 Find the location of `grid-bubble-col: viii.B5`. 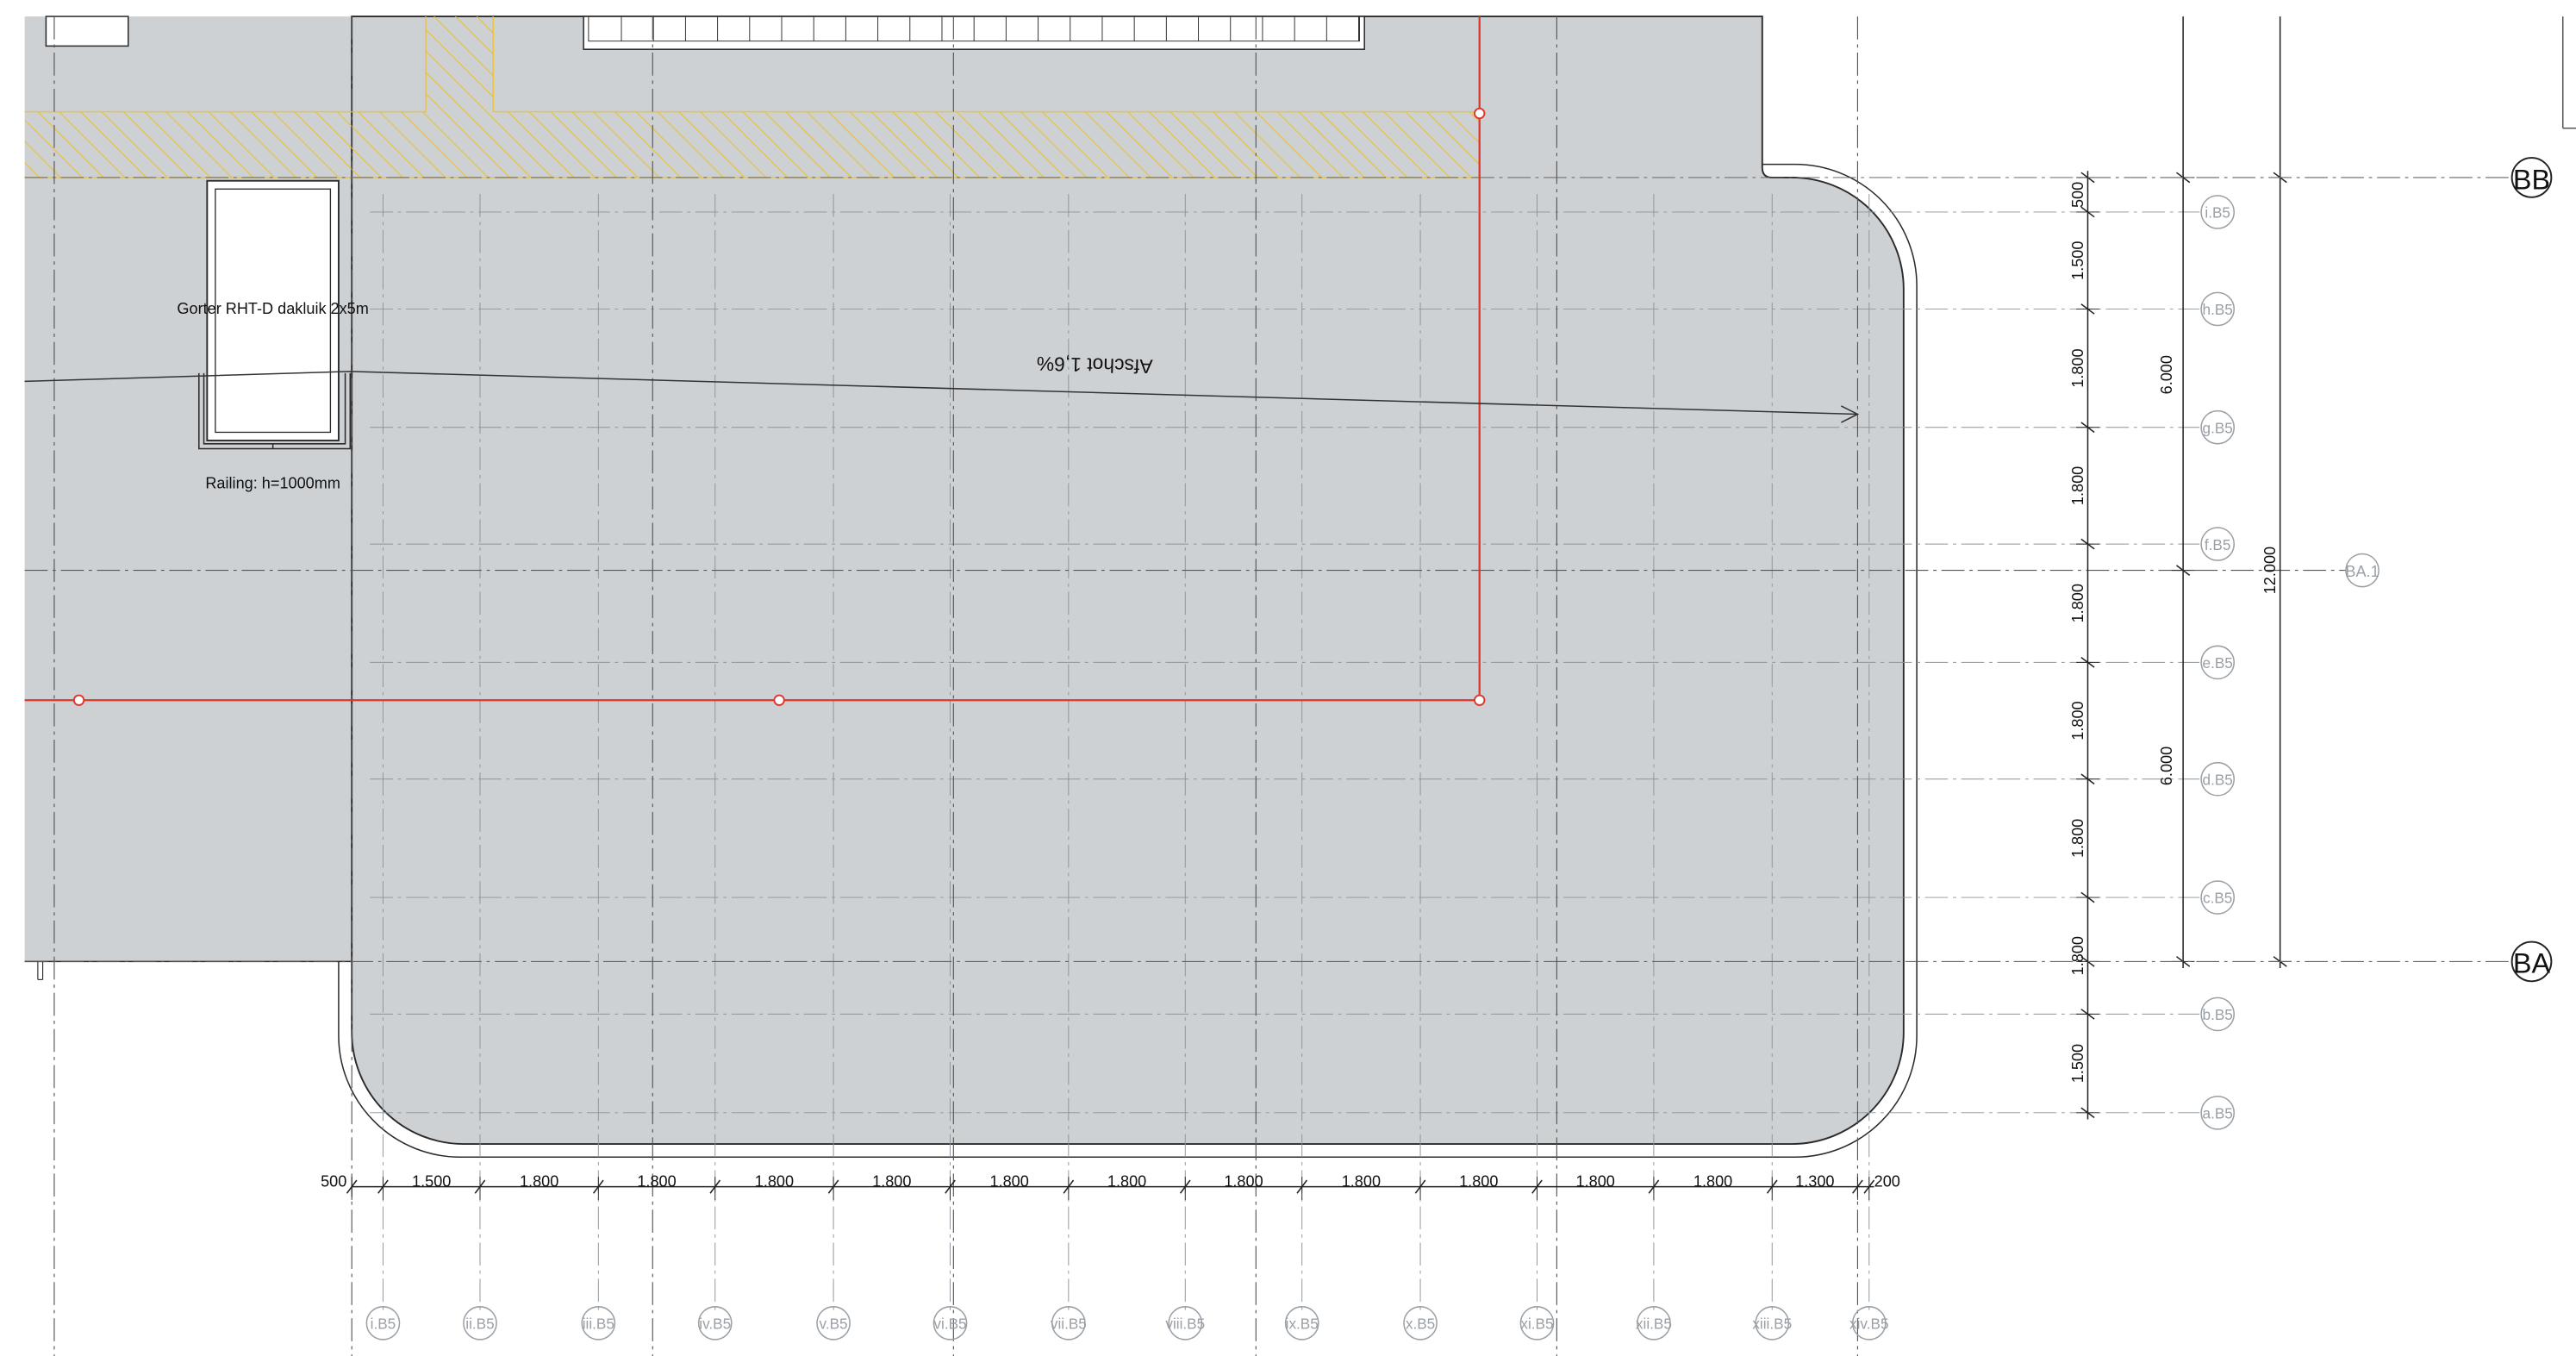

grid-bubble-col: viii.B5 is located at coordinates (1185, 1323).